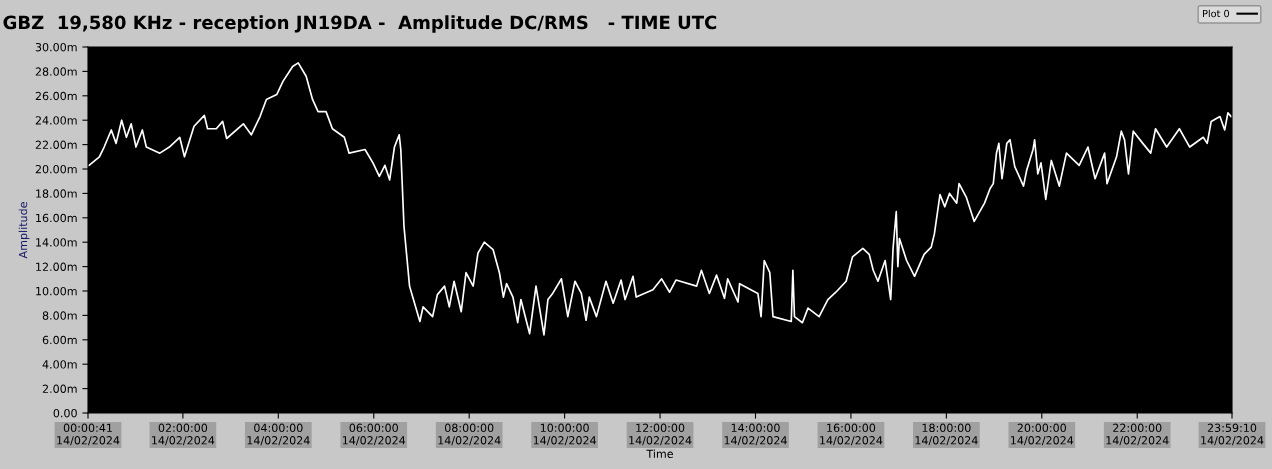 The image size is (1272, 469). I want to click on y-tick-label: 0.00, so click(65, 413).